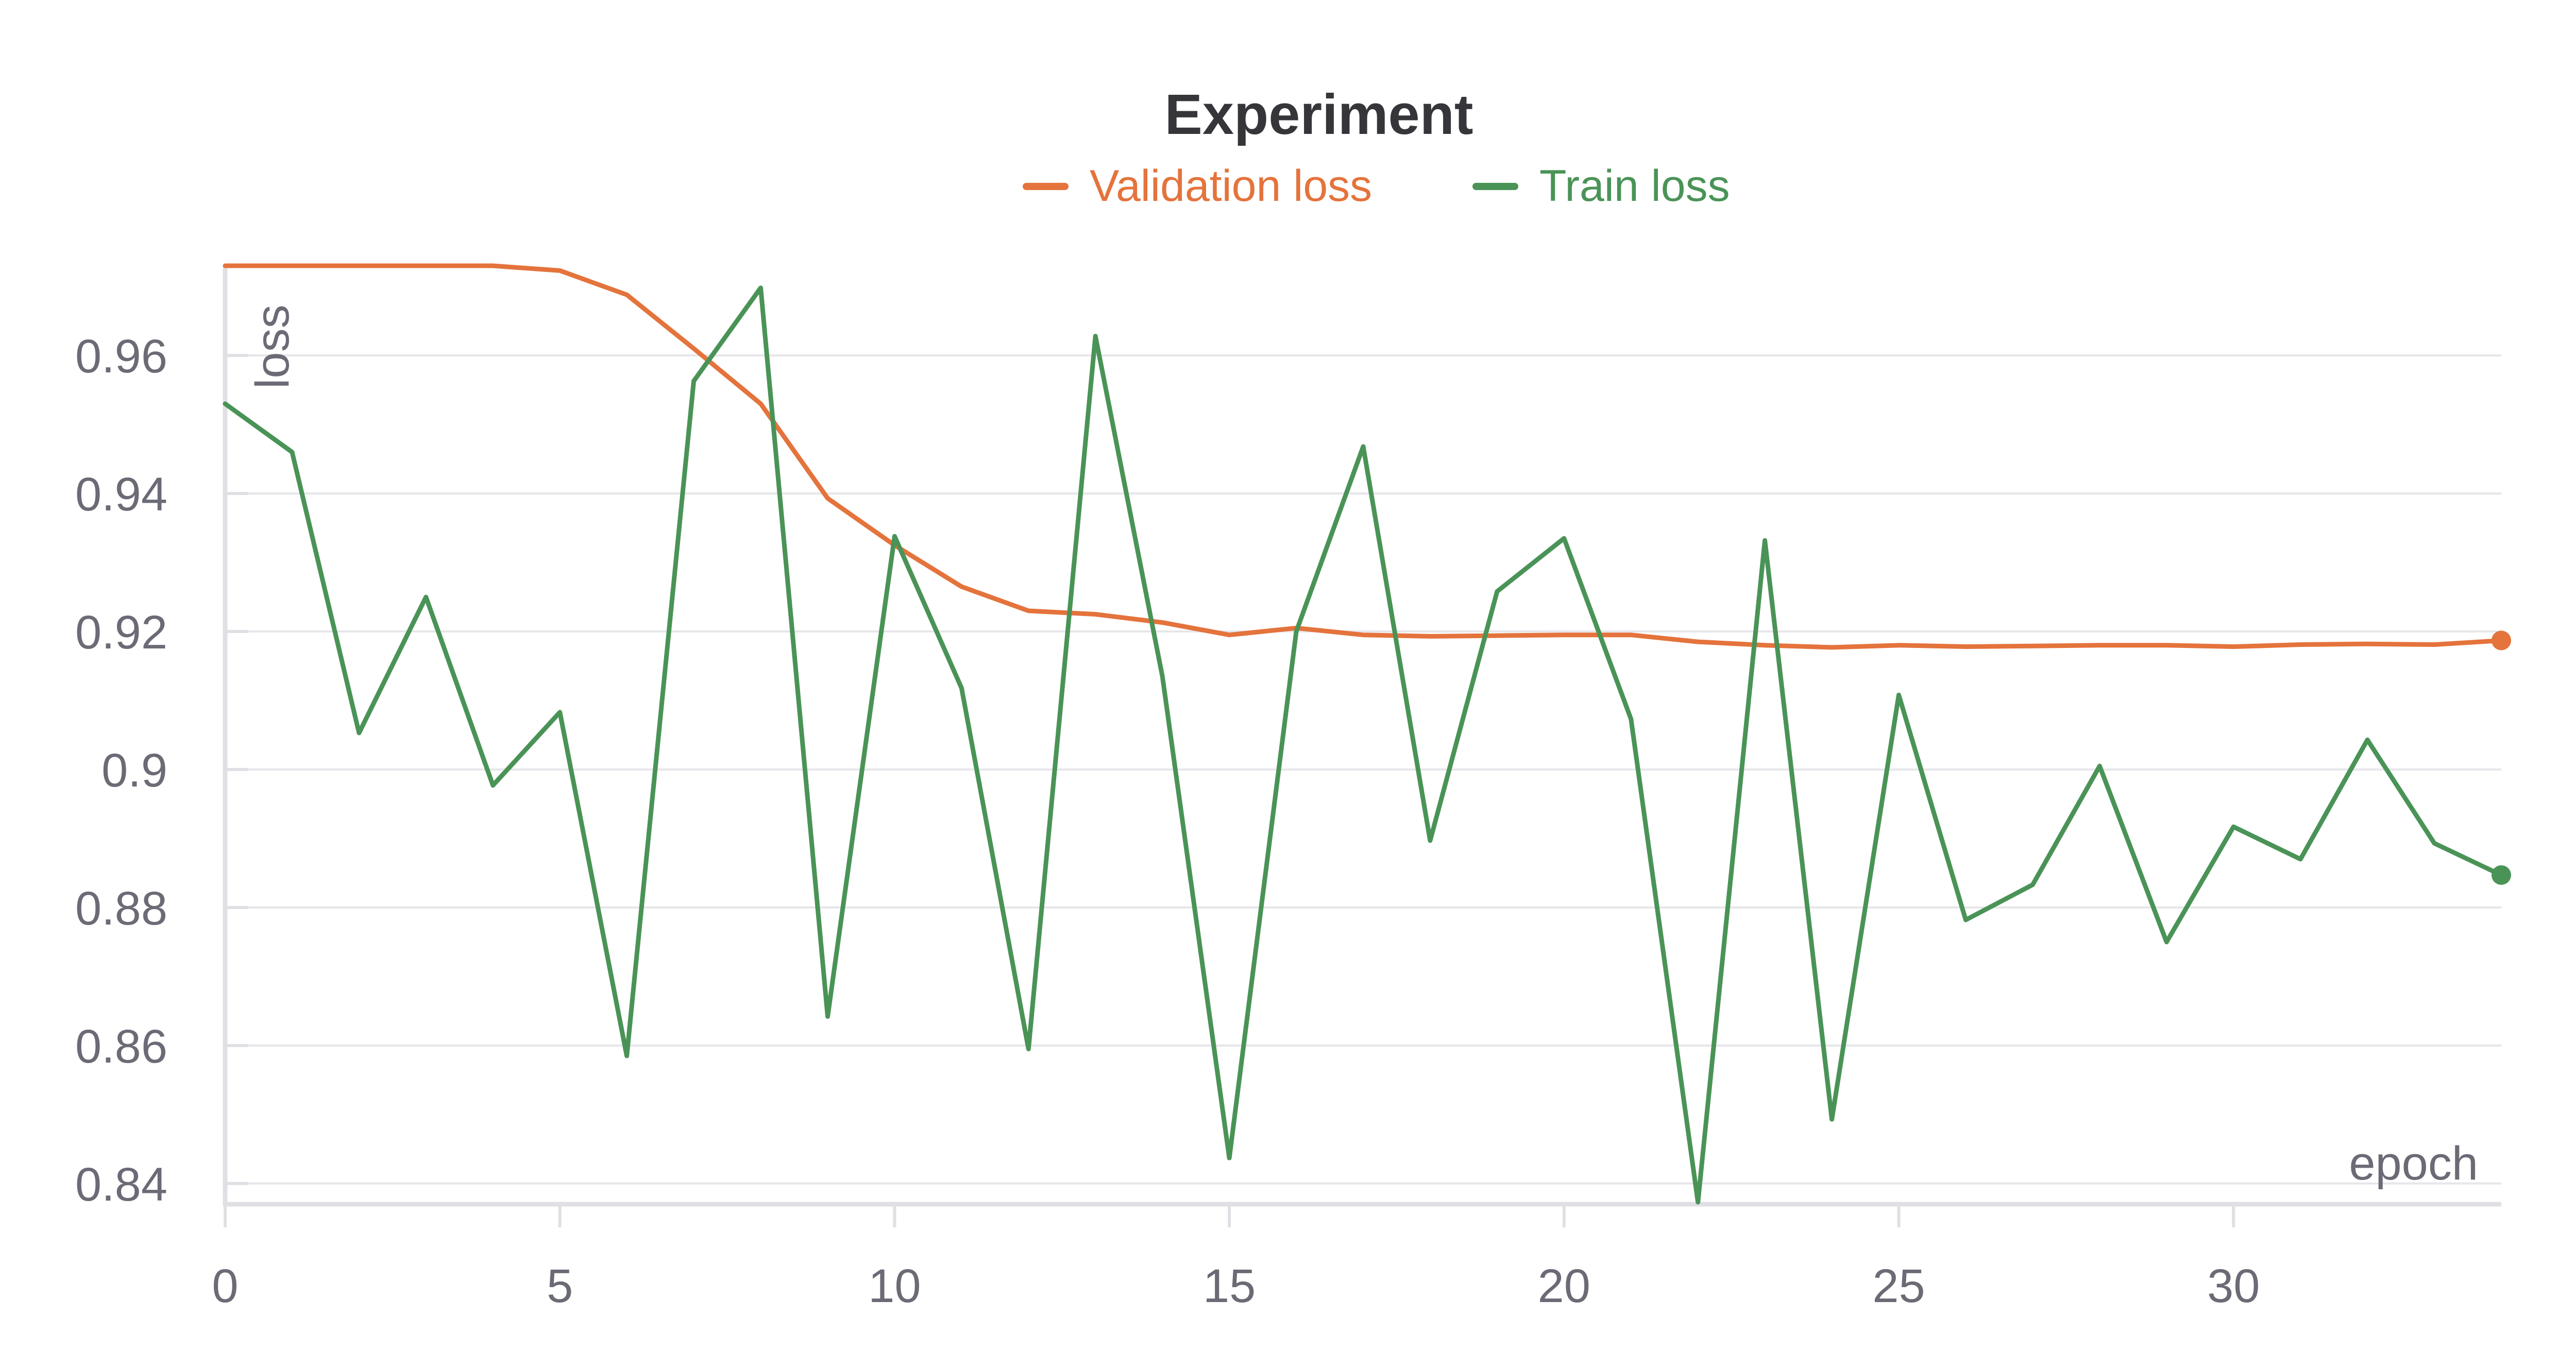  Describe the element at coordinates (1376, 186) in the screenshot. I see `legend: Validation loss Train loss` at that location.